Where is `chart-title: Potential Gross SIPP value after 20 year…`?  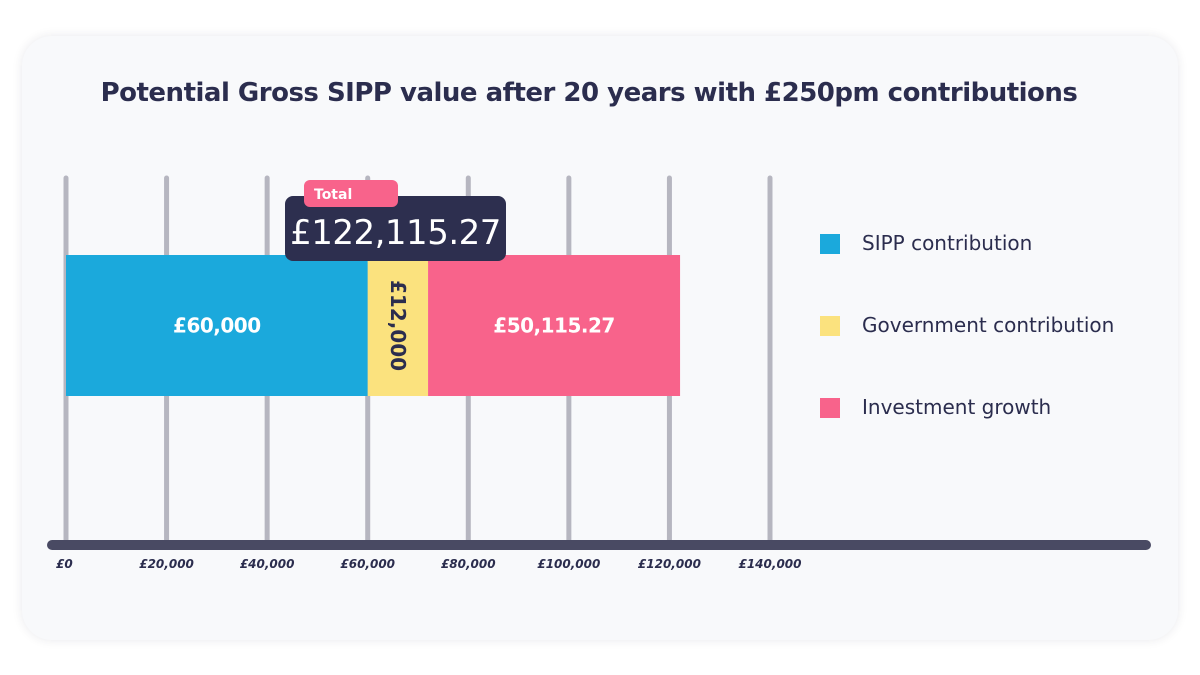
chart-title: Potential Gross SIPP value after 20 year… is located at coordinates (589, 93).